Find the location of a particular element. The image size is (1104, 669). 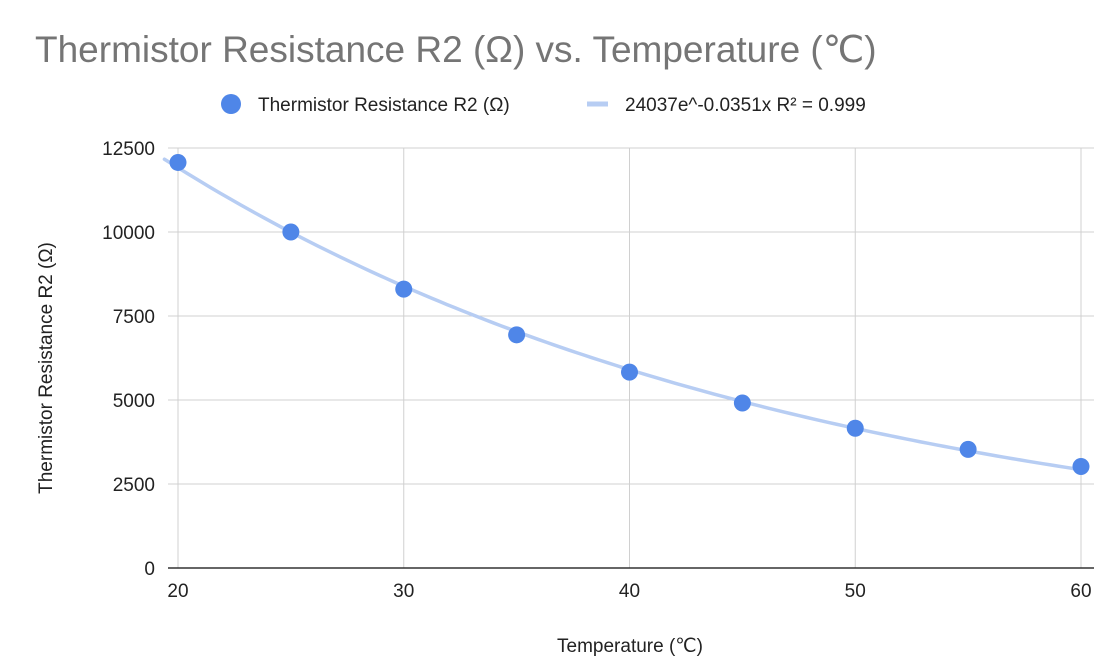

x-tick-label-30: 30 is located at coordinates (403, 591).